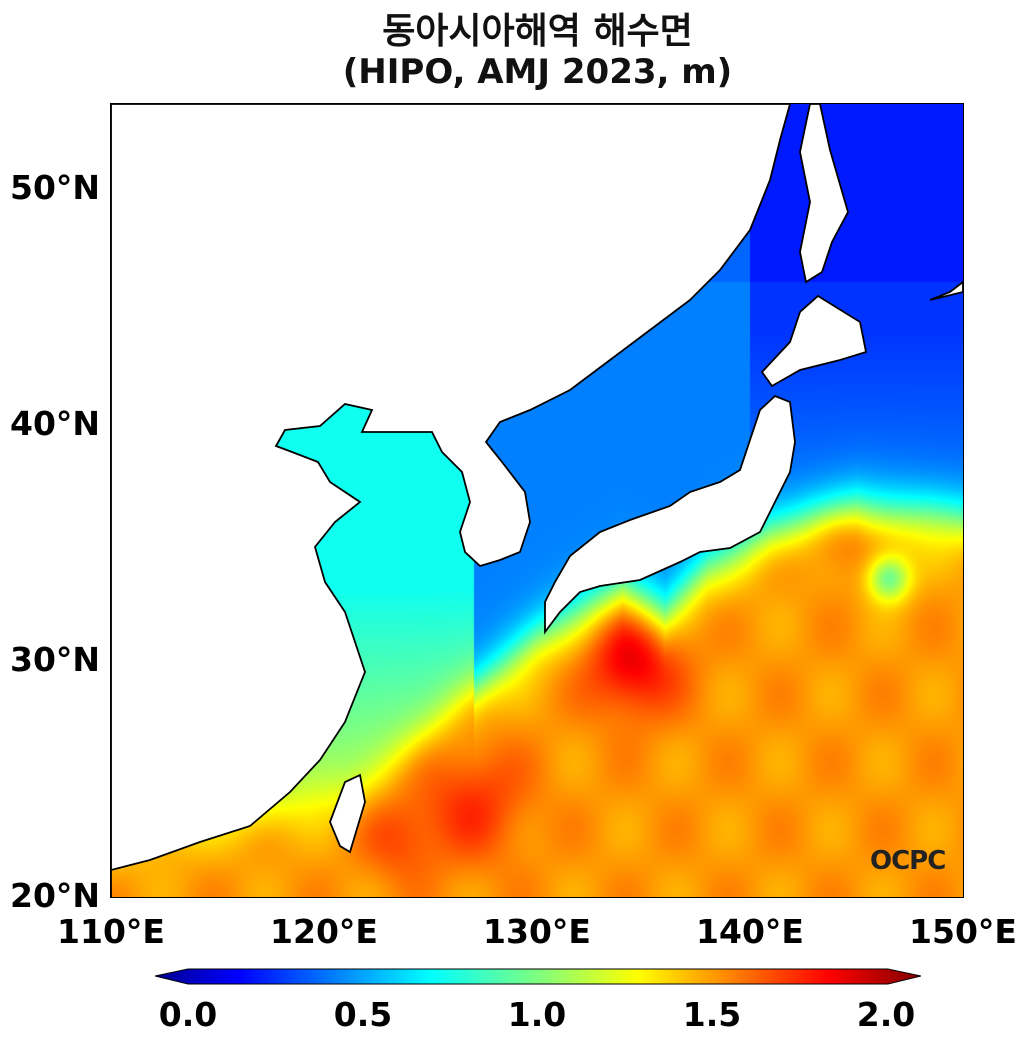 The image size is (1025, 1046). I want to click on x-tick-label: 110°E, so click(111, 931).